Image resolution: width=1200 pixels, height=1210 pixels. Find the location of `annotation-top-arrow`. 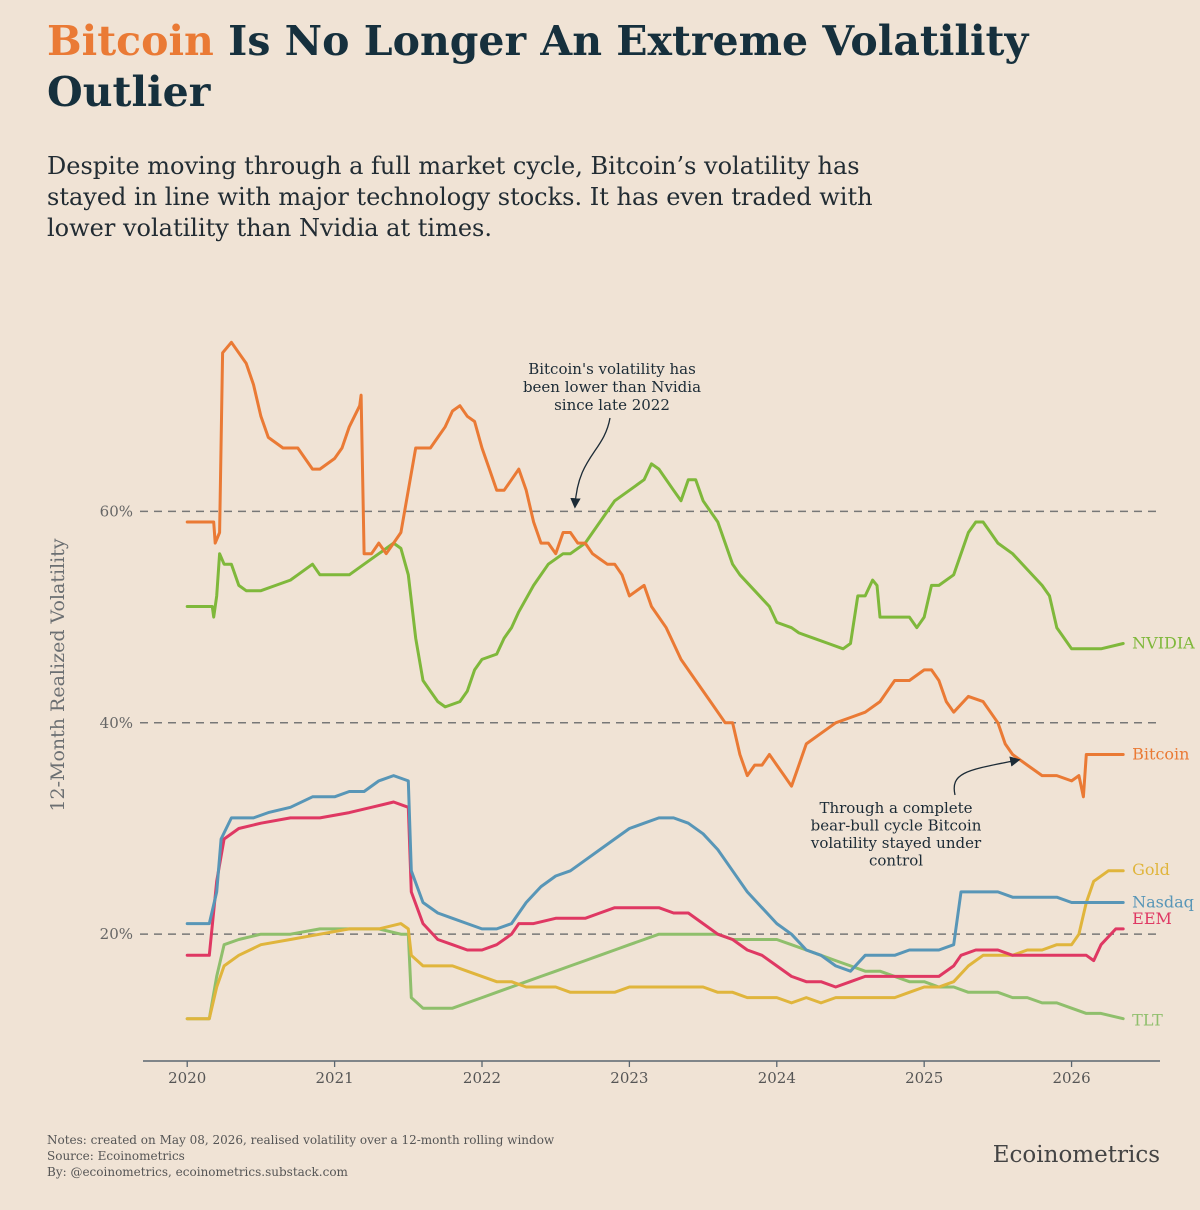

annotation-top-arrow is located at coordinates (590, 463).